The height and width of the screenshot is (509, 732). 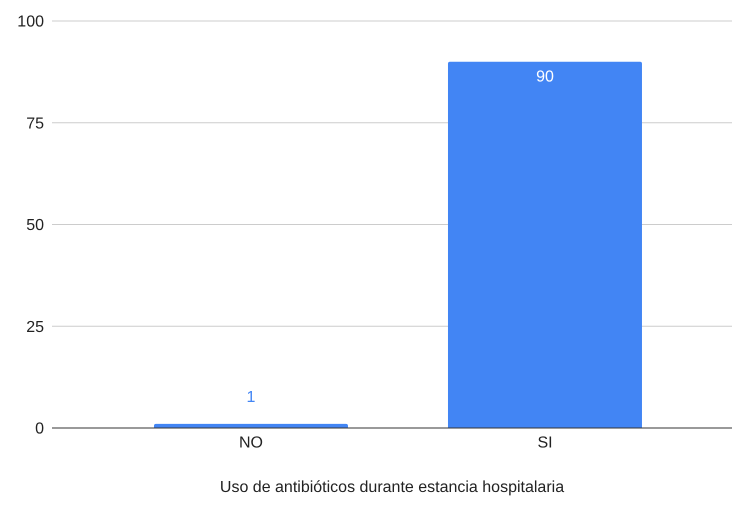 I want to click on y-tick-label: 75, so click(x=35, y=123).